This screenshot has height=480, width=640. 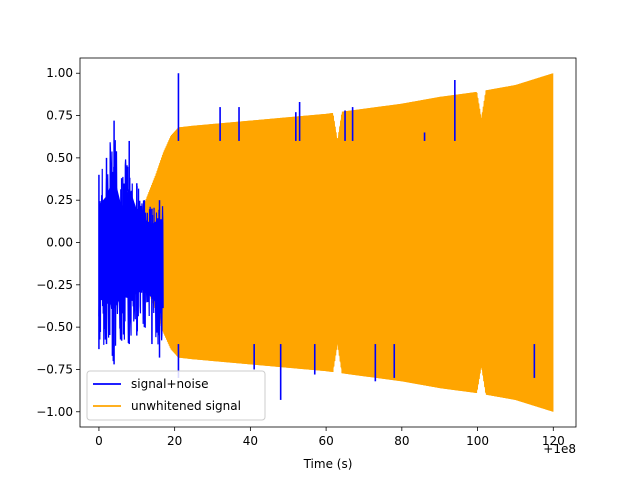 I want to click on x-tick-label: 100, so click(x=477, y=441).